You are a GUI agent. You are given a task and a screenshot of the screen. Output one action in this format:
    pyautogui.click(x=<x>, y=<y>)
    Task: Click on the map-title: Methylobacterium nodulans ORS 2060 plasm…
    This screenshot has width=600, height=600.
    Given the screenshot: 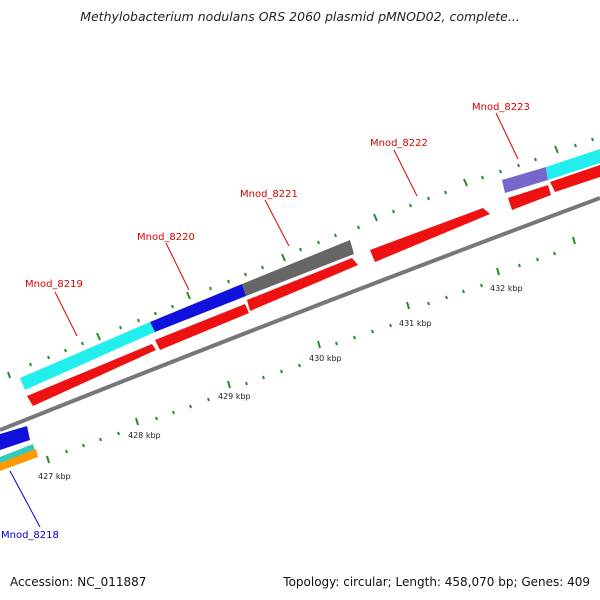 What is the action you would take?
    pyautogui.click(x=300, y=16)
    